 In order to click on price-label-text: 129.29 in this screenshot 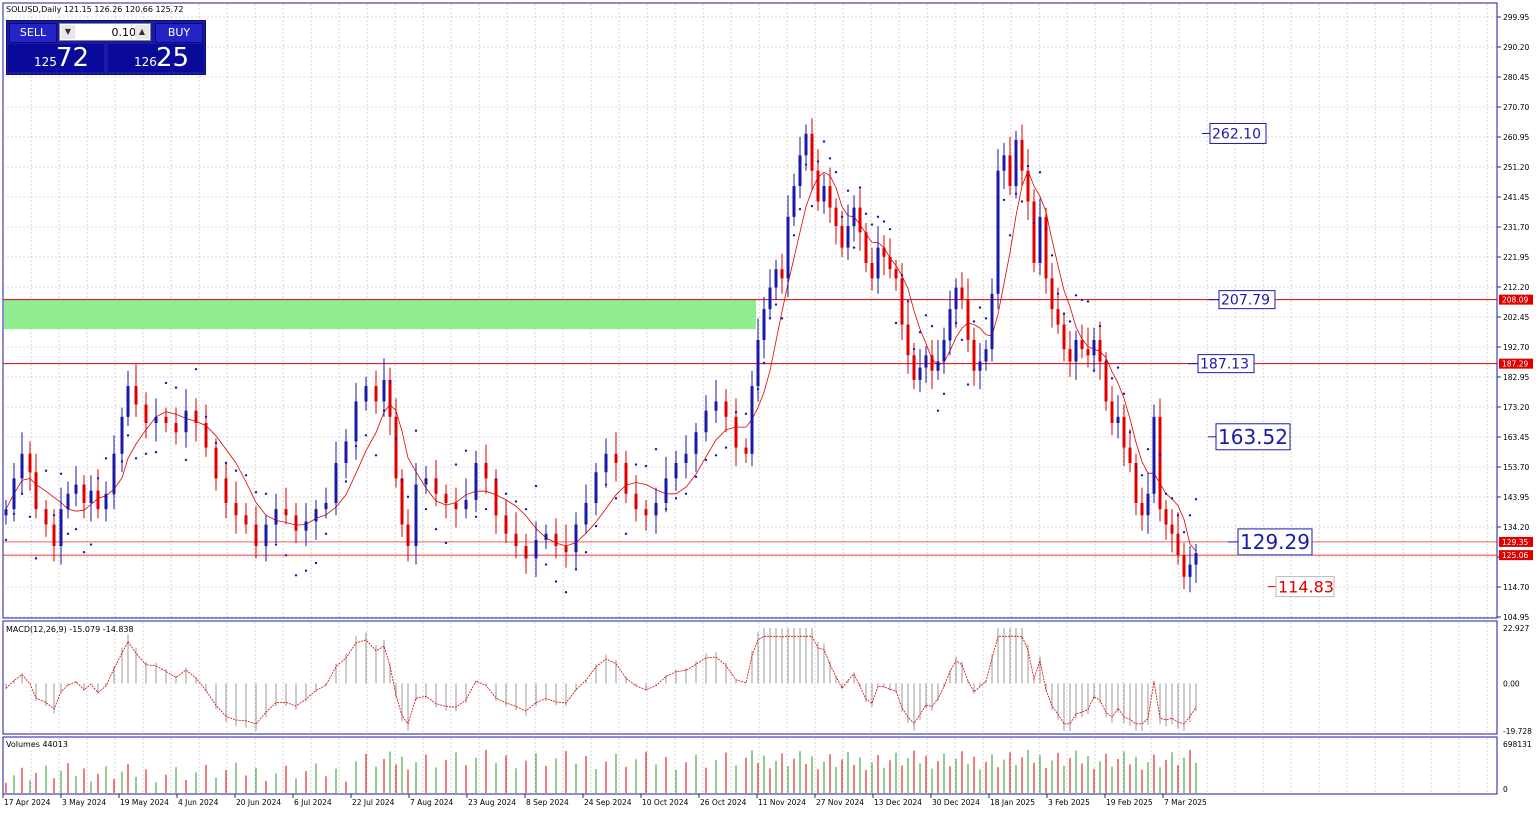, I will do `click(1275, 542)`.